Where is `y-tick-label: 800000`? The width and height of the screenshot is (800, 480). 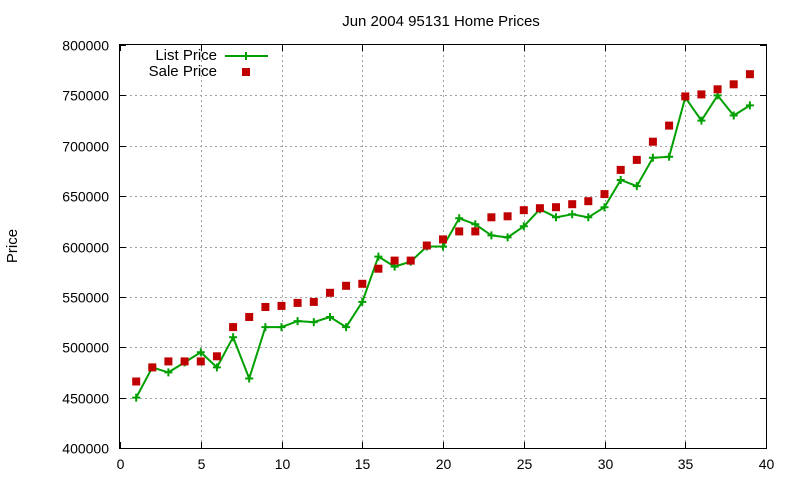 y-tick-label: 800000 is located at coordinates (85, 46).